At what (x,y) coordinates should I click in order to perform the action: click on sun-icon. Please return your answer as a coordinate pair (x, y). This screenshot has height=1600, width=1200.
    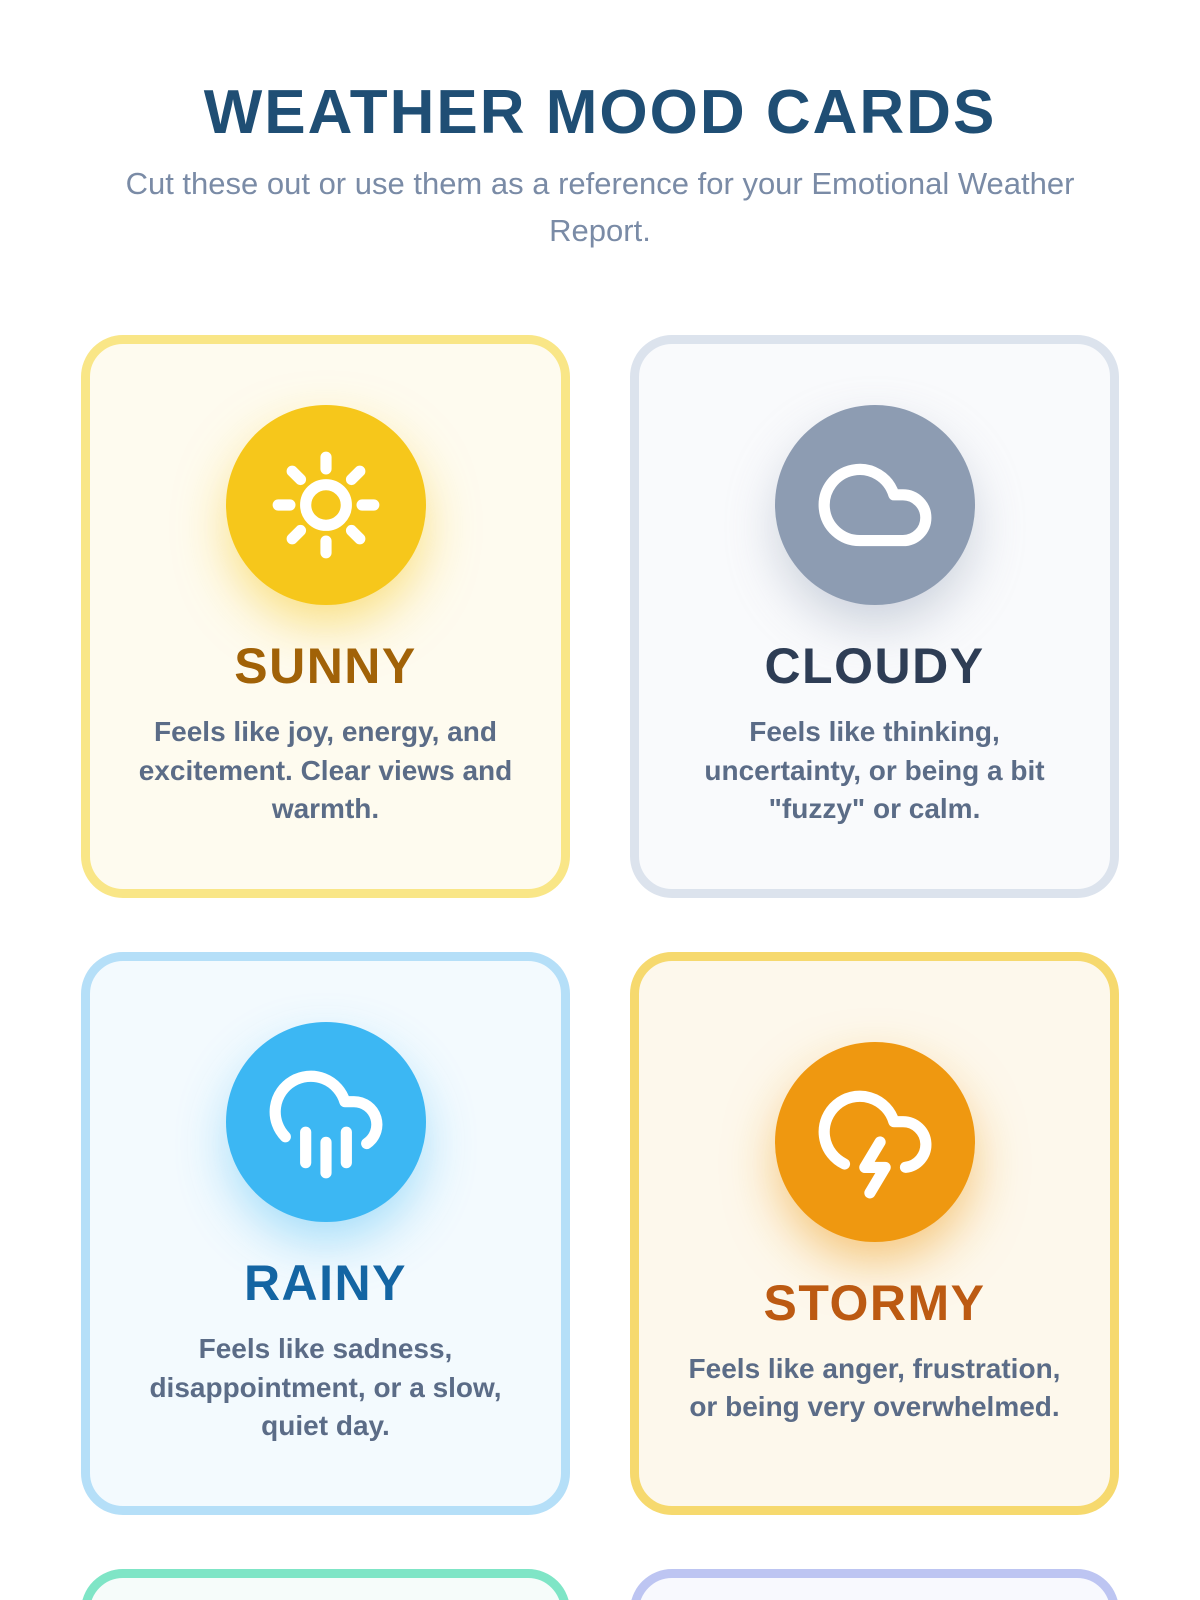
    Looking at the image, I should click on (326, 505).